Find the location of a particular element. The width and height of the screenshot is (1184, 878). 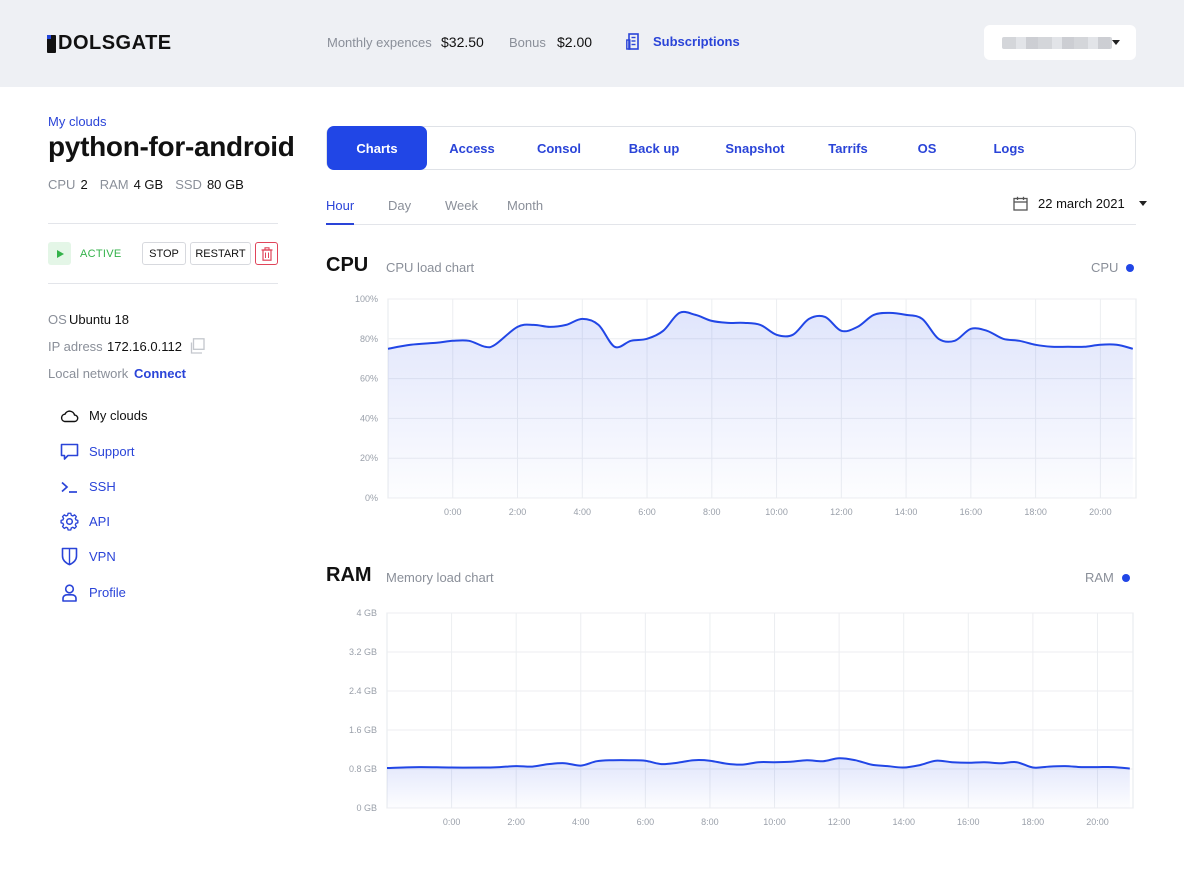

y-tick-label: 60% is located at coordinates (369, 379).